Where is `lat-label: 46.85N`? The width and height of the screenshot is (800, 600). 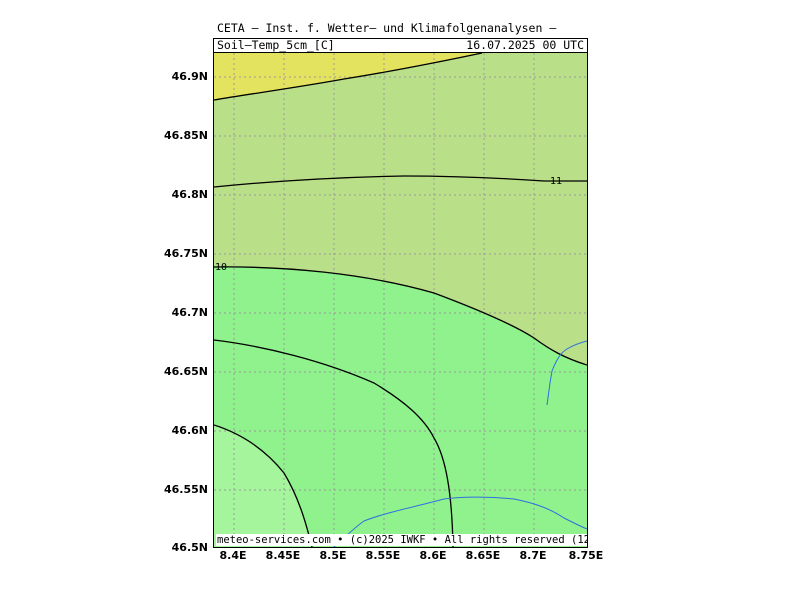 lat-label: 46.85N is located at coordinates (186, 135).